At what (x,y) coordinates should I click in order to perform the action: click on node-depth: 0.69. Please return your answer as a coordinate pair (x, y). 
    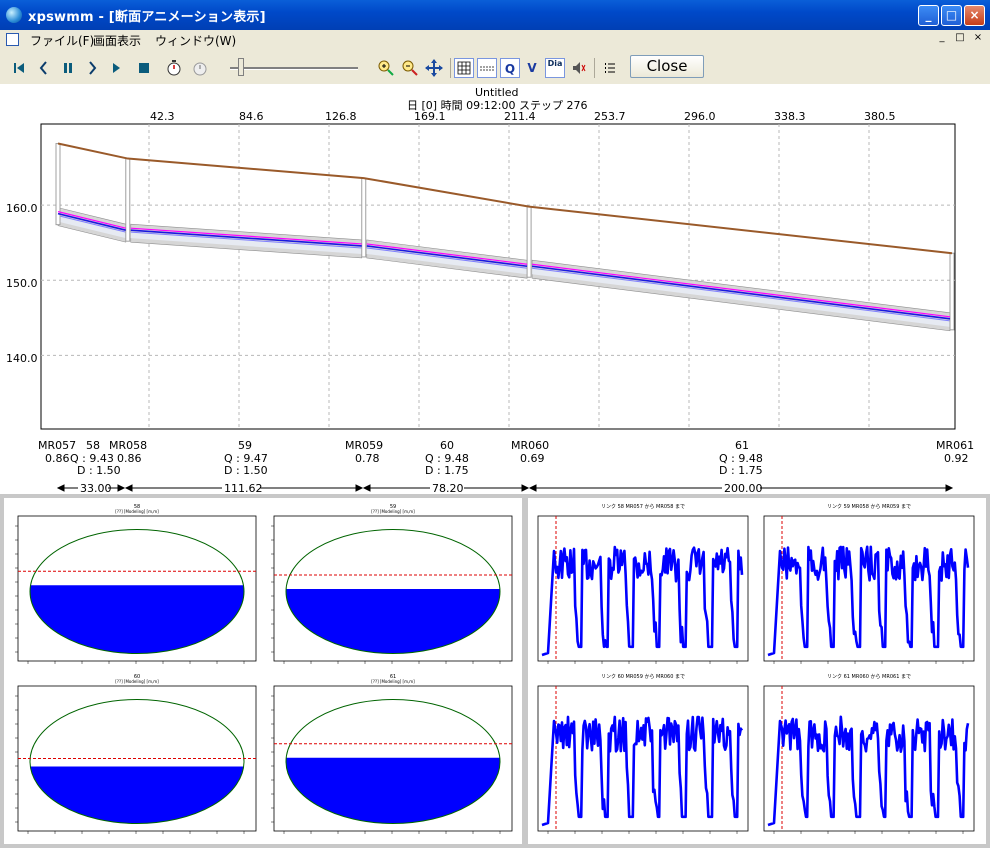
    Looking at the image, I should click on (532, 458).